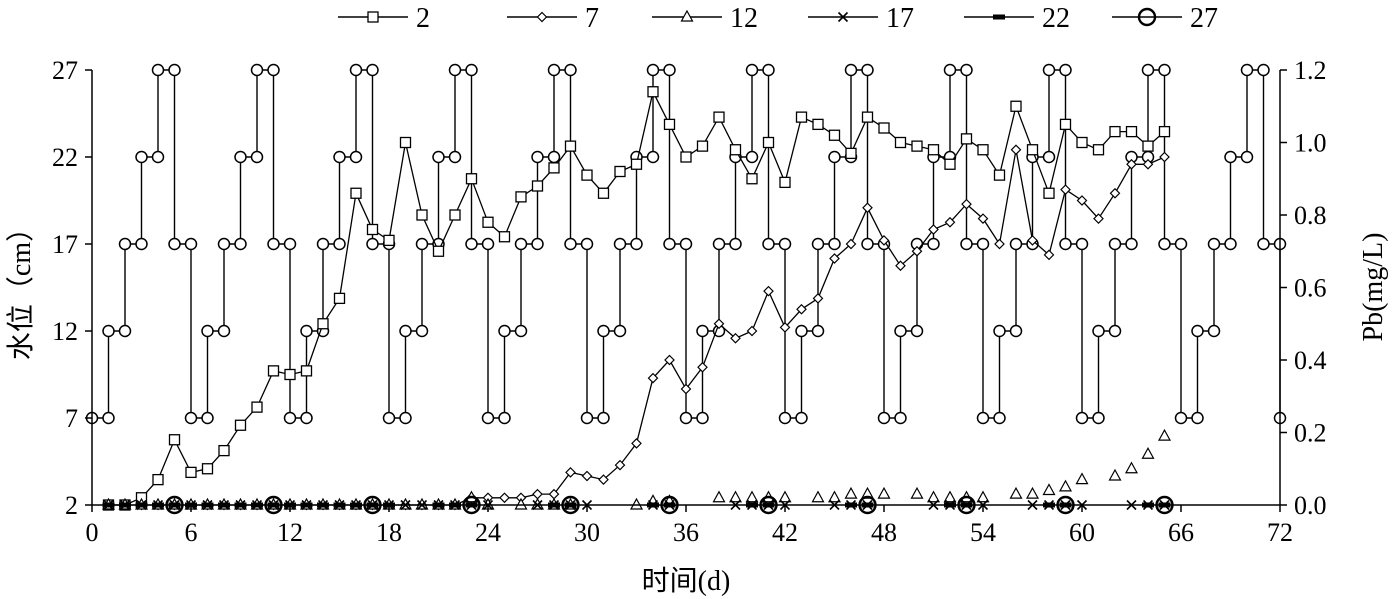 The image size is (1394, 599). I want to click on y-right-tick-label: 0.2, so click(1310, 433).